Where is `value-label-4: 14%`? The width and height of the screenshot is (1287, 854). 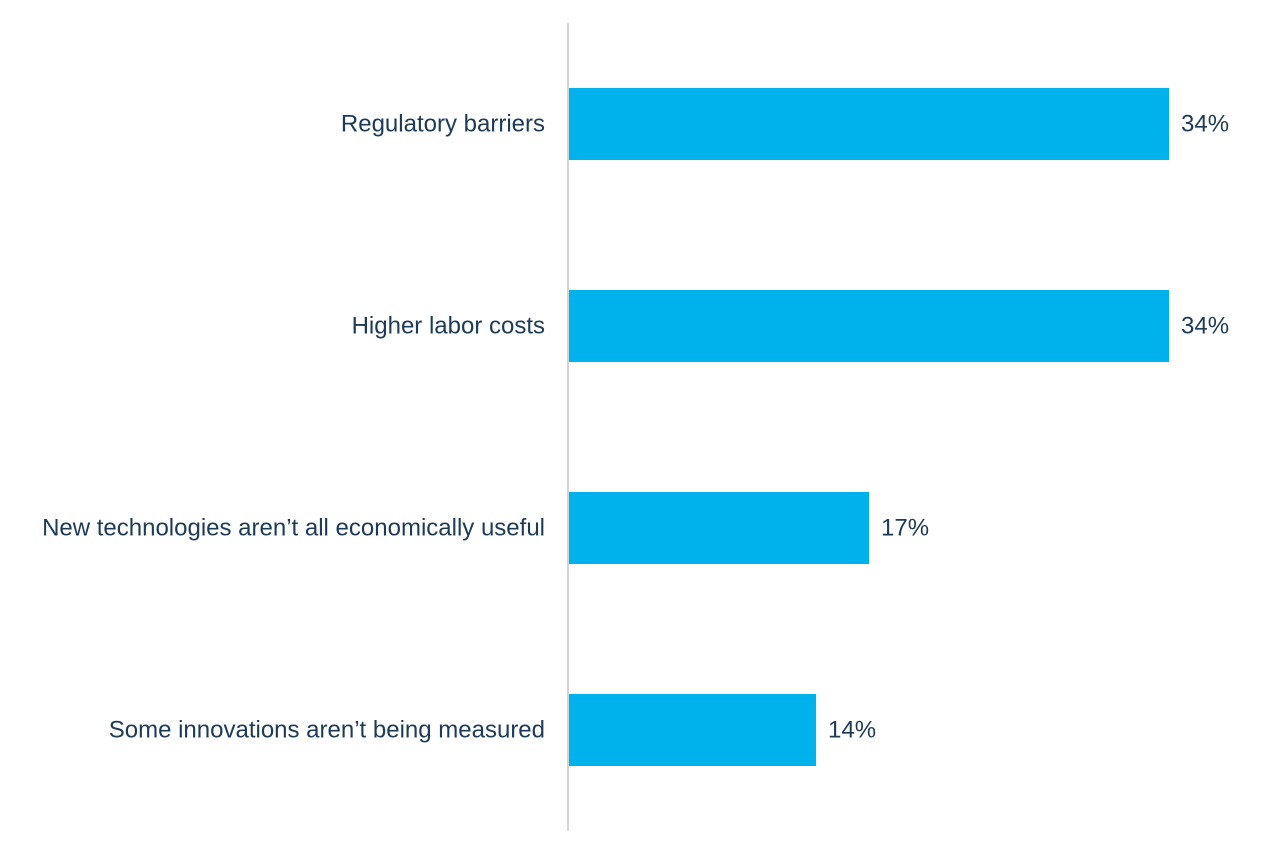
value-label-4: 14% is located at coordinates (852, 730).